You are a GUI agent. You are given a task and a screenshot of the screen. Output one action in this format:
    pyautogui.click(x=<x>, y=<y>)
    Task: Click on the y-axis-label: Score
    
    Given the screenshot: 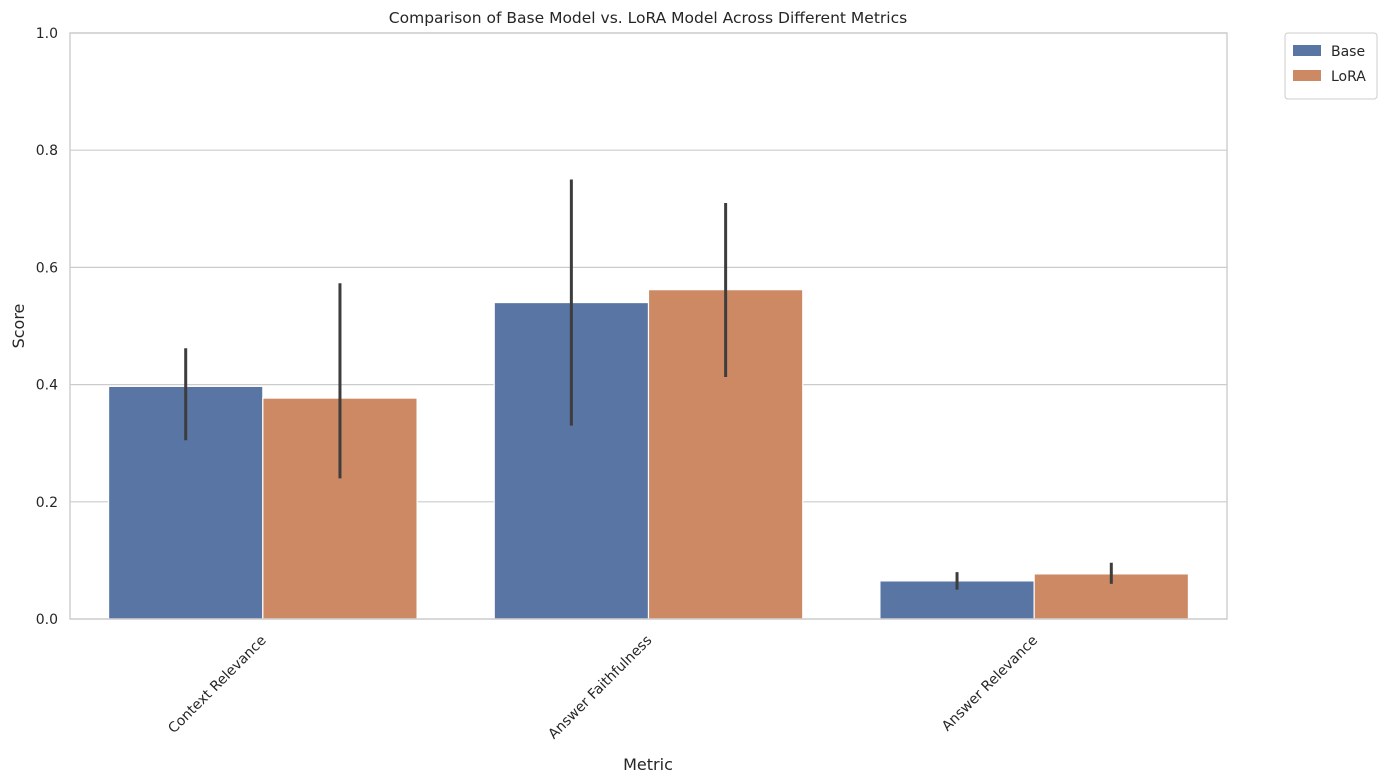 What is the action you would take?
    pyautogui.click(x=18, y=326)
    